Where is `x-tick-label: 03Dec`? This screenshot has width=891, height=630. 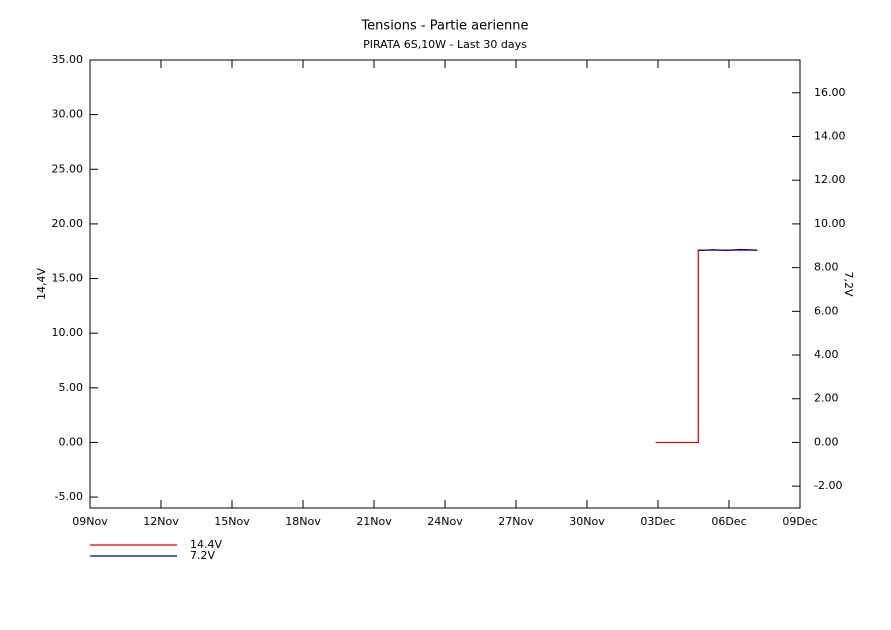
x-tick-label: 03Dec is located at coordinates (657, 521).